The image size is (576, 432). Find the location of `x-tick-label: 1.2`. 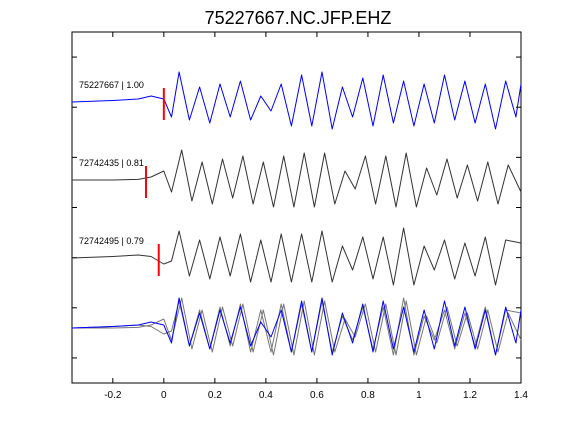

x-tick-label: 1.2 is located at coordinates (470, 395).